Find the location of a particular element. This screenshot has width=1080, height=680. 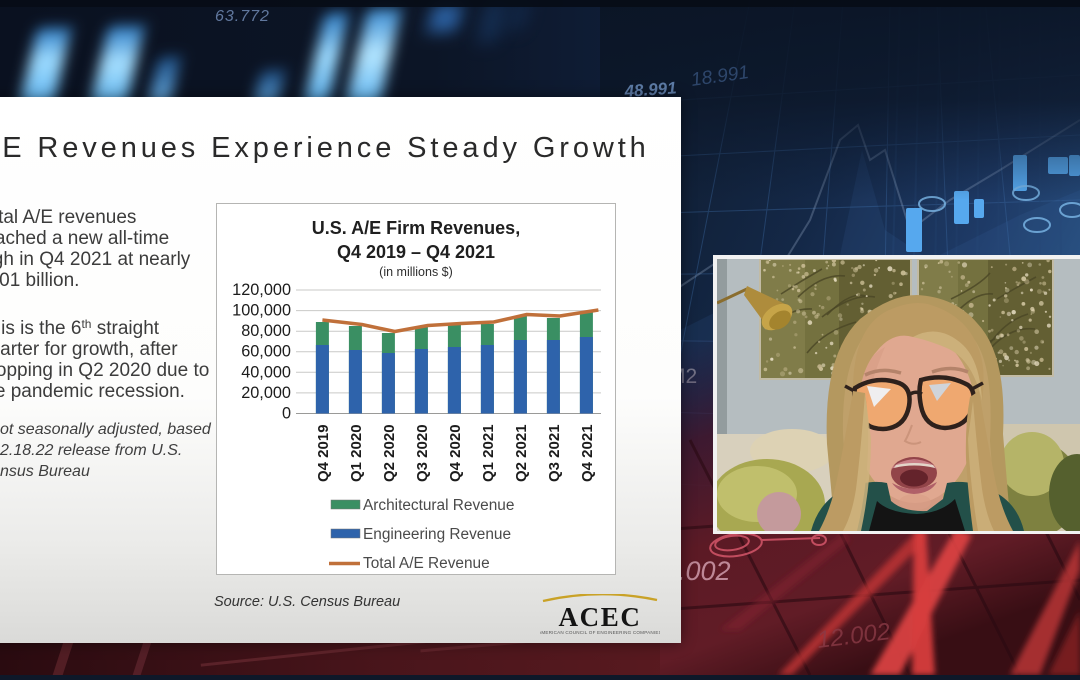

svg-text: Q4 2021 is located at coordinates (587, 453).